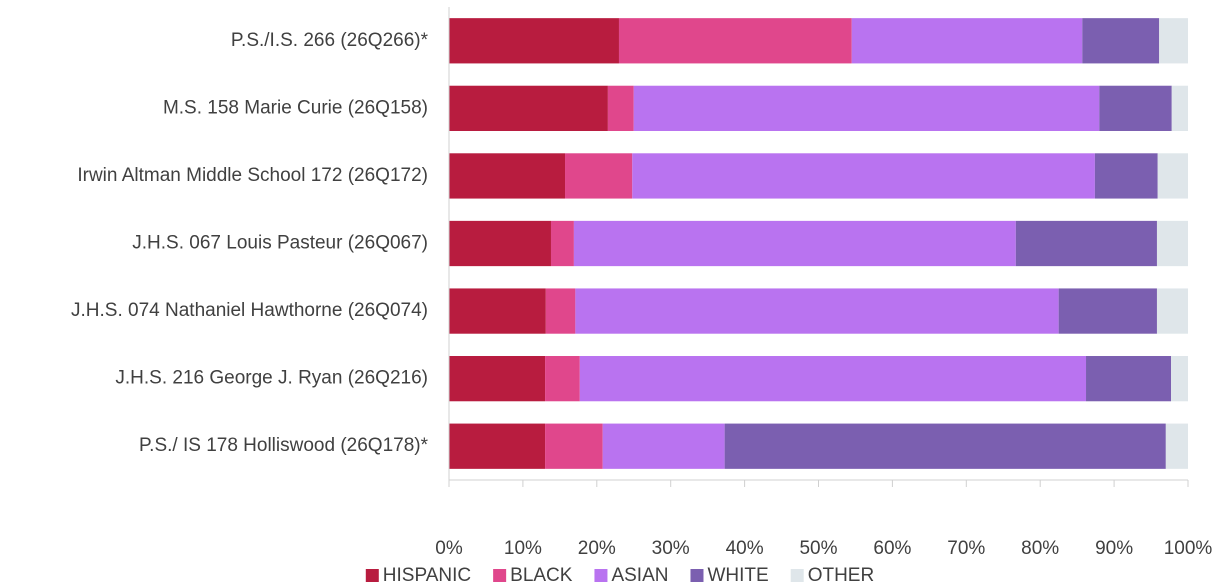 Image resolution: width=1223 pixels, height=588 pixels. I want to click on x-tick-label: 60%, so click(892, 548).